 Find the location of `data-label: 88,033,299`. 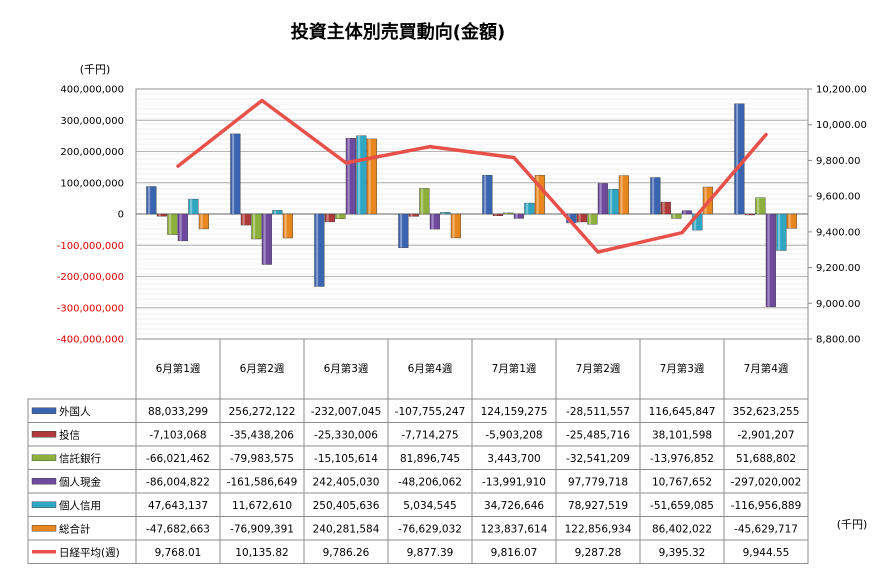

data-label: 88,033,299 is located at coordinates (178, 412).